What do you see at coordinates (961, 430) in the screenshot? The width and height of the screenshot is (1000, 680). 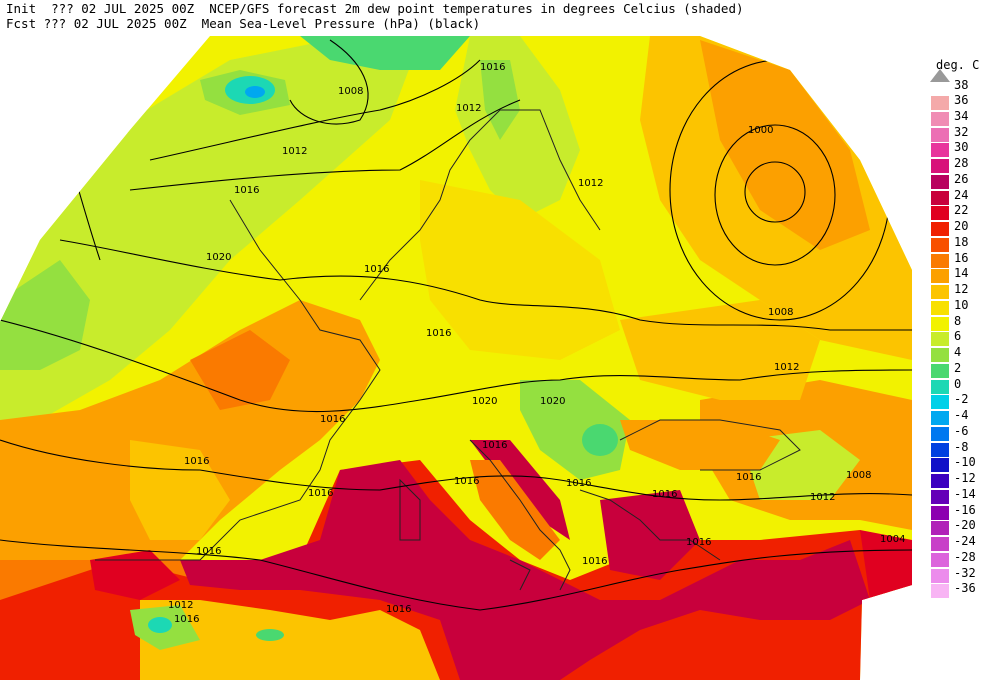 I see `legend-label: -6` at bounding box center [961, 430].